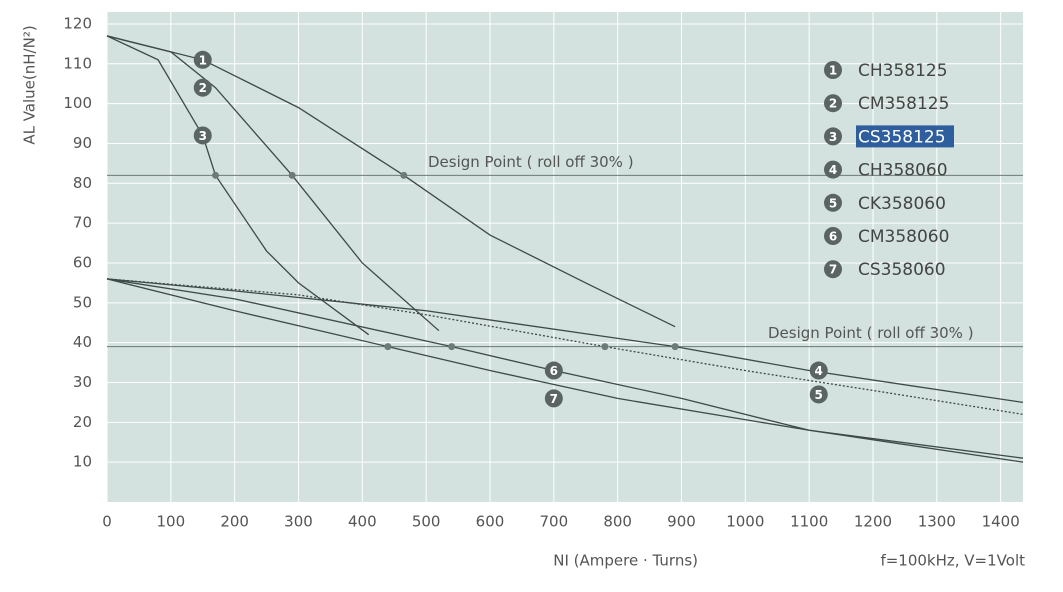 The width and height of the screenshot is (1063, 592). I want to click on y-tick-label: 10, so click(82, 462).